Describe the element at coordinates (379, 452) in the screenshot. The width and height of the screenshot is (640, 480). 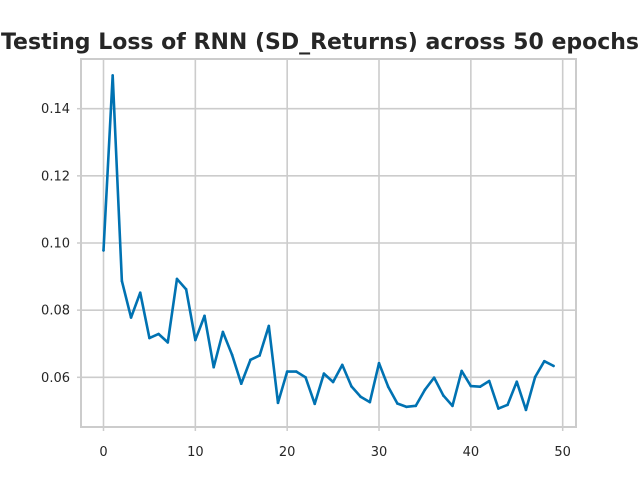
I see `x-tick-label: 30` at that location.